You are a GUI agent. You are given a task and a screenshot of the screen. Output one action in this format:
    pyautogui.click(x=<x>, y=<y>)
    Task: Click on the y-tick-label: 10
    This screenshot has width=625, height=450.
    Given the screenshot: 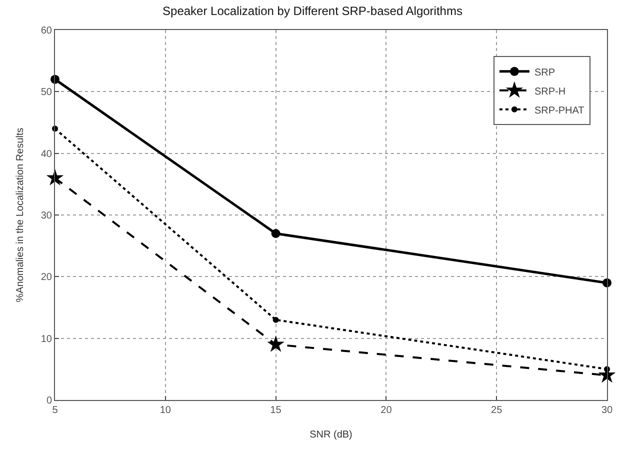 What is the action you would take?
    pyautogui.click(x=46, y=339)
    